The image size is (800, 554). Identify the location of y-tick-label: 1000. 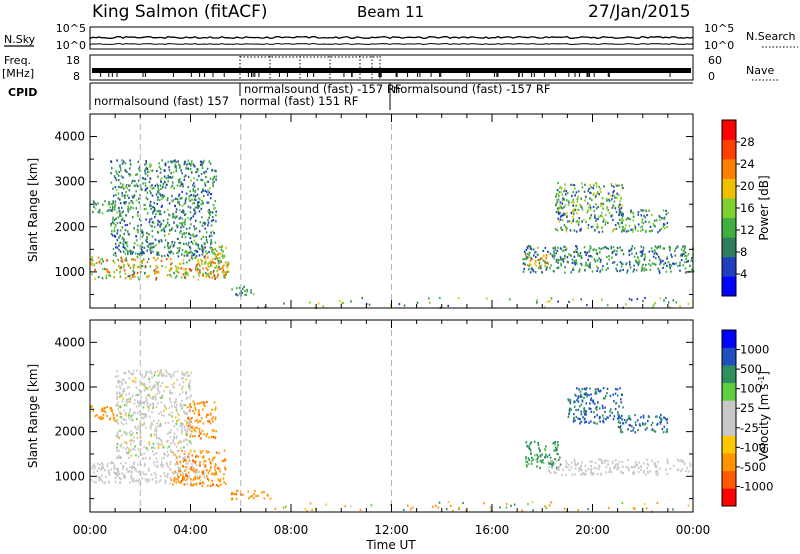
(69, 476).